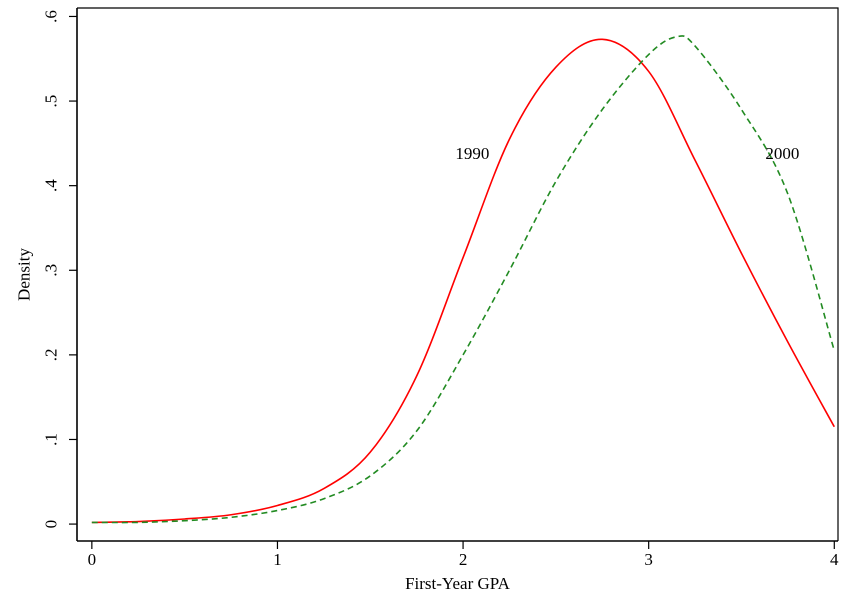 The image size is (841, 603). What do you see at coordinates (24, 274) in the screenshot?
I see `y-axis-label: Density` at bounding box center [24, 274].